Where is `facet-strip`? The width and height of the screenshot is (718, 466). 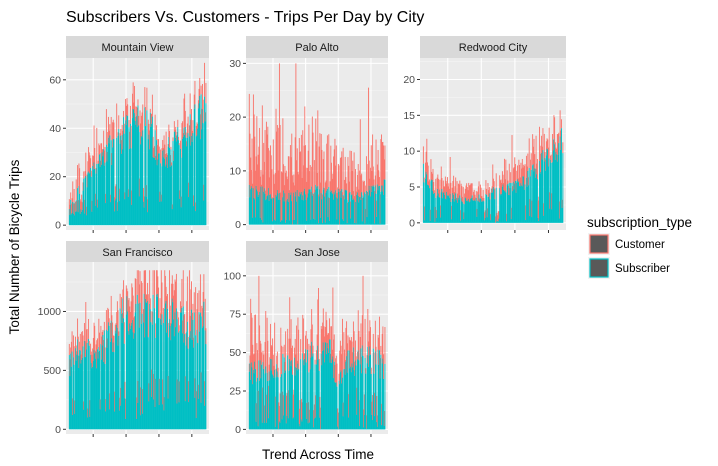 facet-strip is located at coordinates (137, 47).